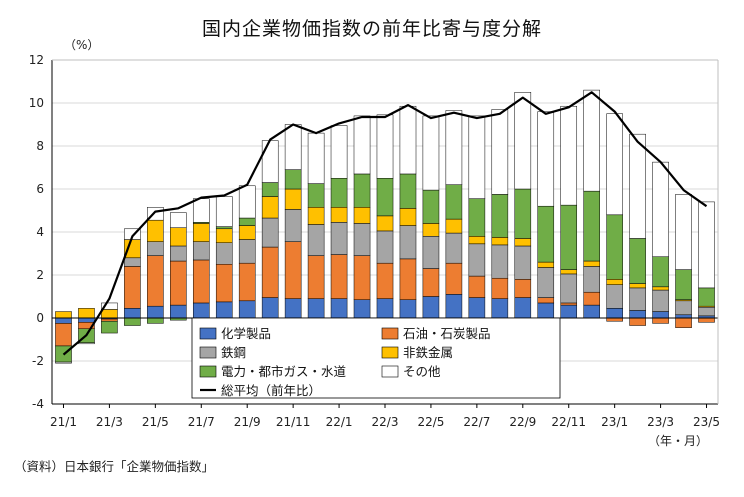 The height and width of the screenshot is (497, 744). Describe the element at coordinates (371, 29) in the screenshot. I see `chart-title: 国内企業物価指数の前年比寄与度分解` at that location.